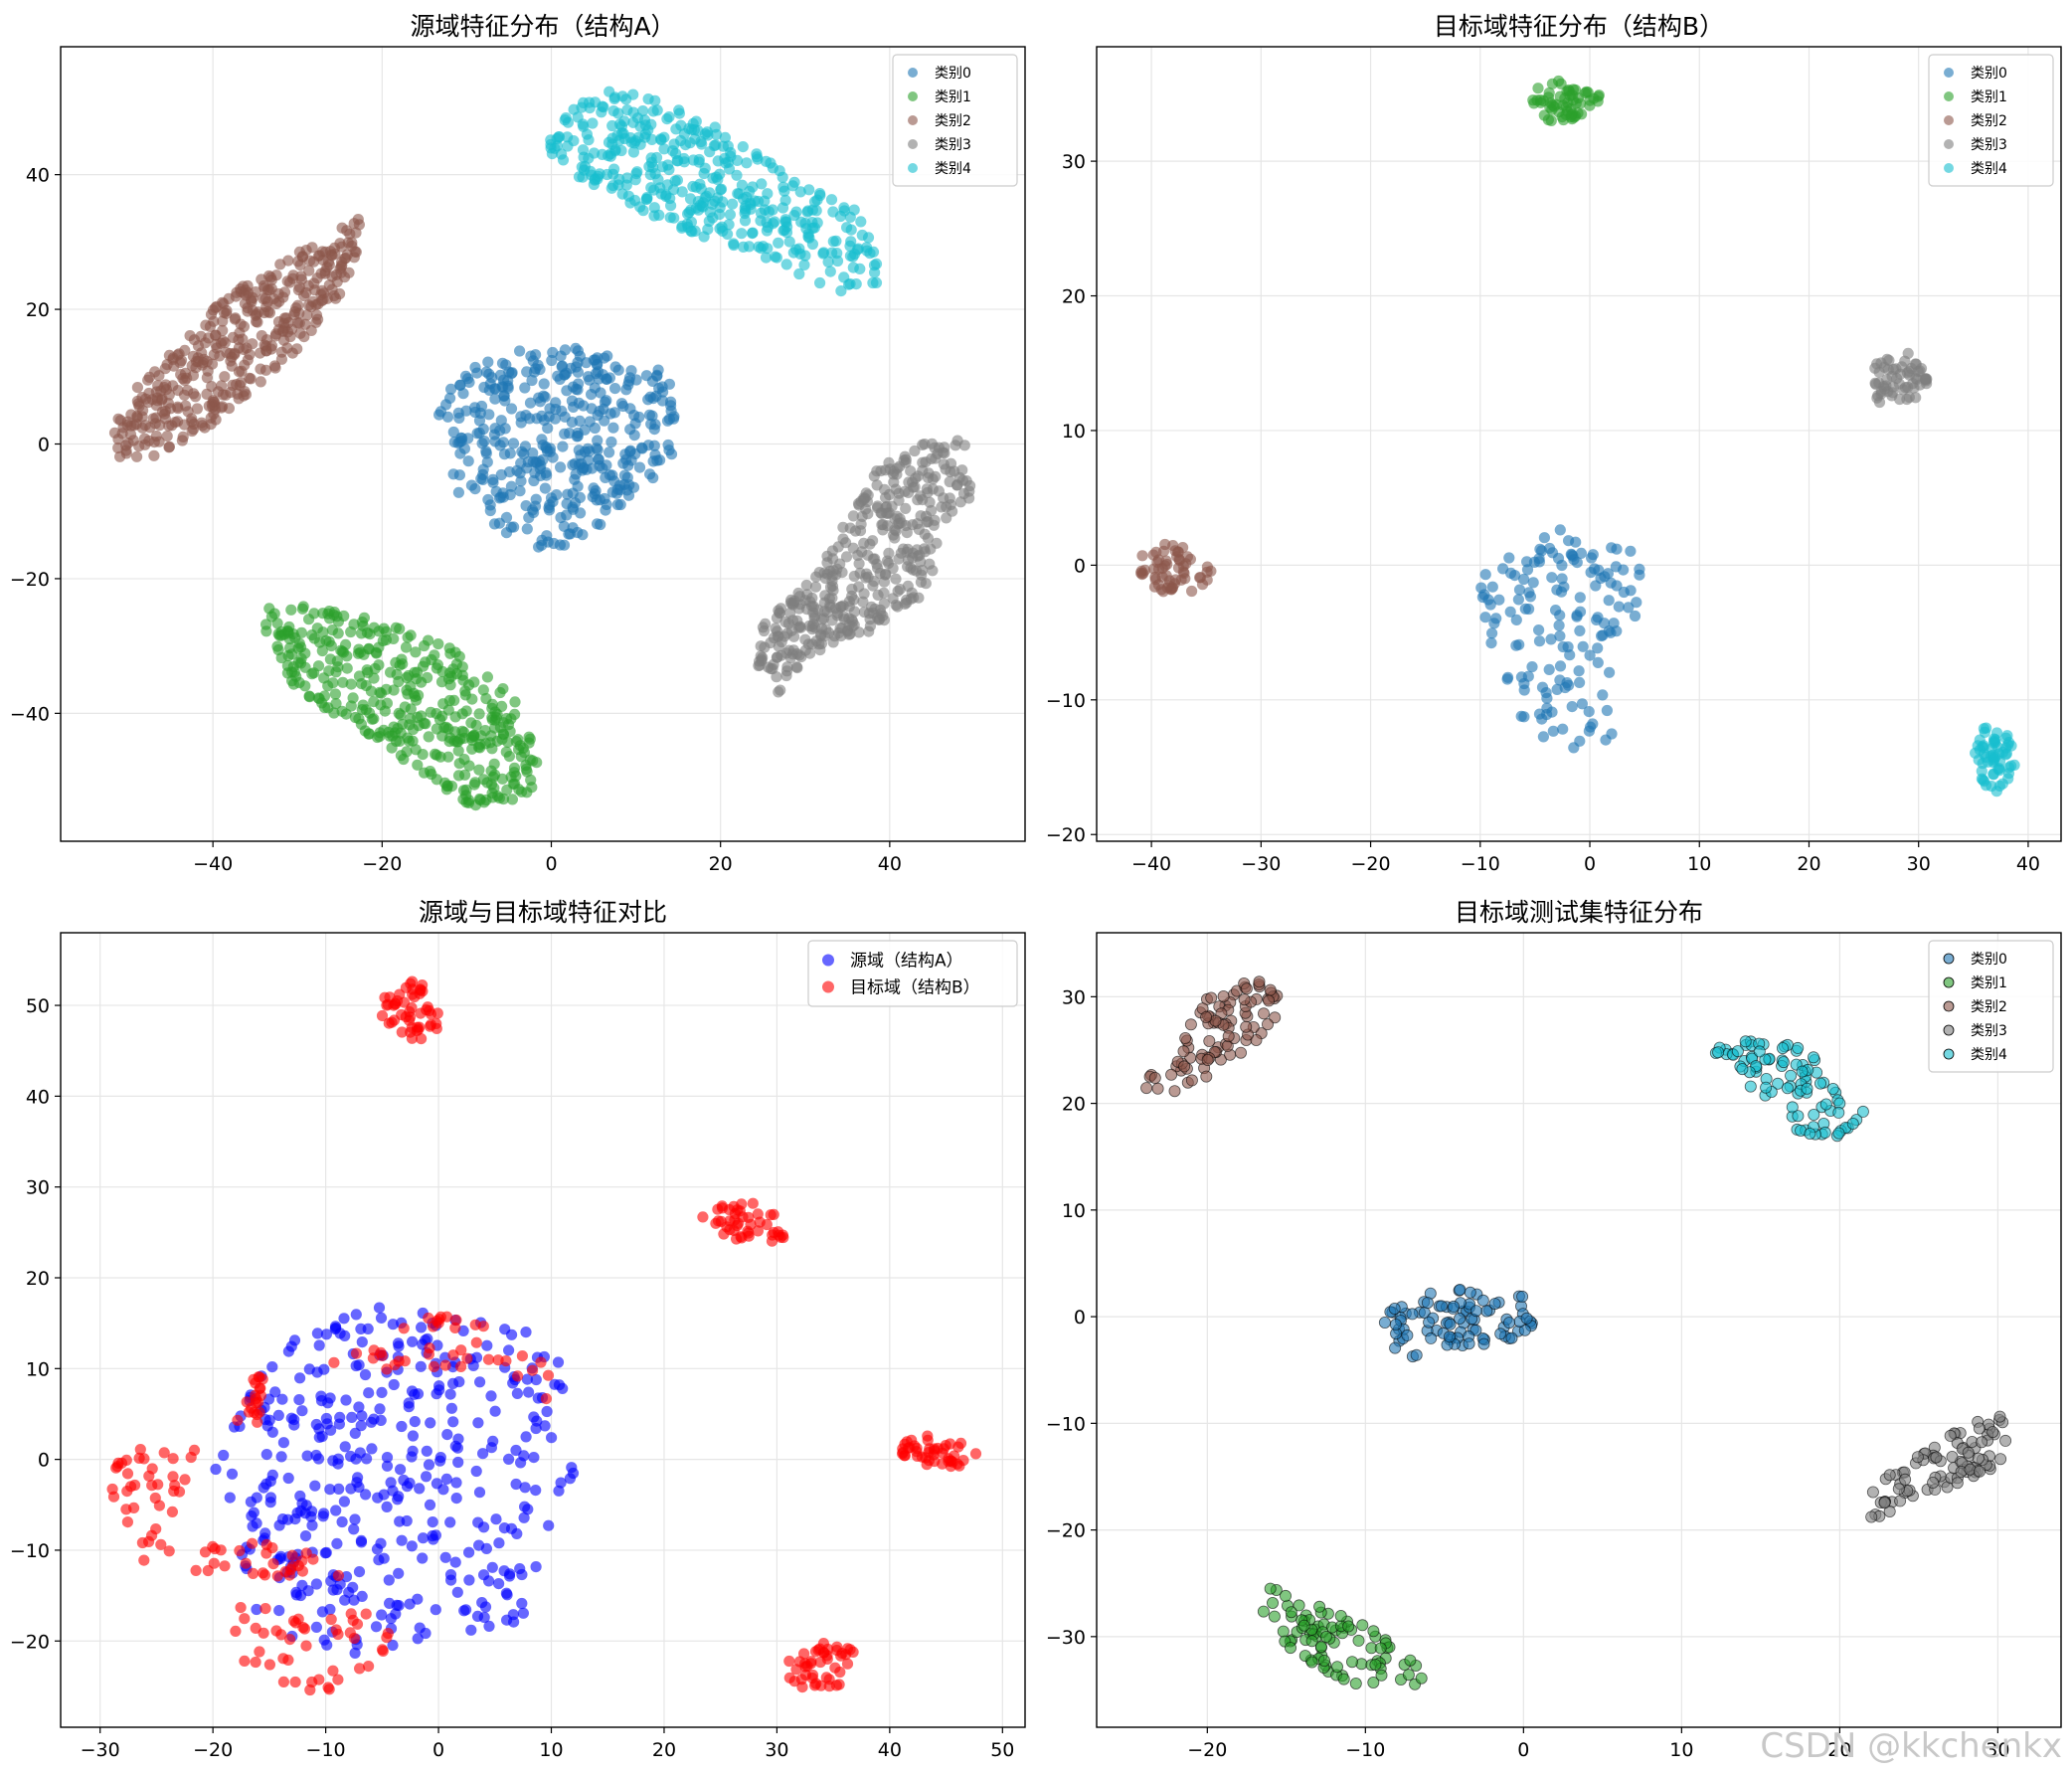 This screenshot has width=2072, height=1774. I want to click on y-tick-label: 20, so click(1074, 1105).